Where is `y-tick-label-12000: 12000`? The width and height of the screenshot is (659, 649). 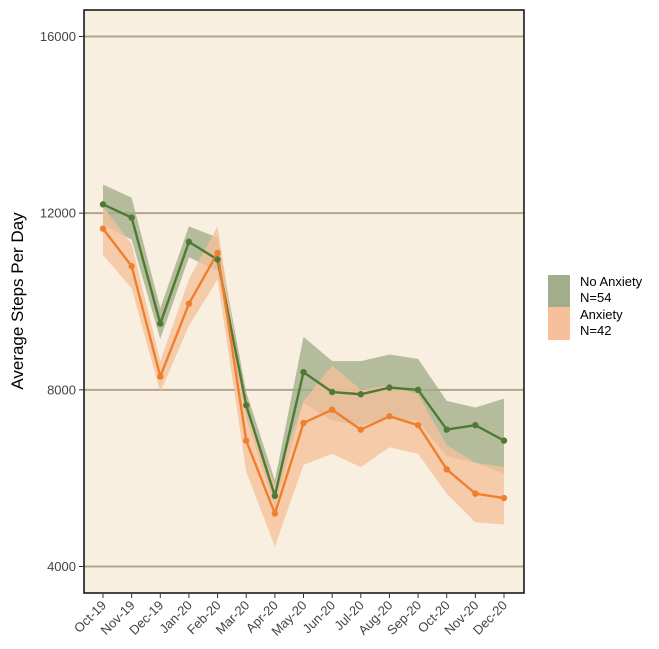 y-tick-label-12000: 12000 is located at coordinates (58, 213).